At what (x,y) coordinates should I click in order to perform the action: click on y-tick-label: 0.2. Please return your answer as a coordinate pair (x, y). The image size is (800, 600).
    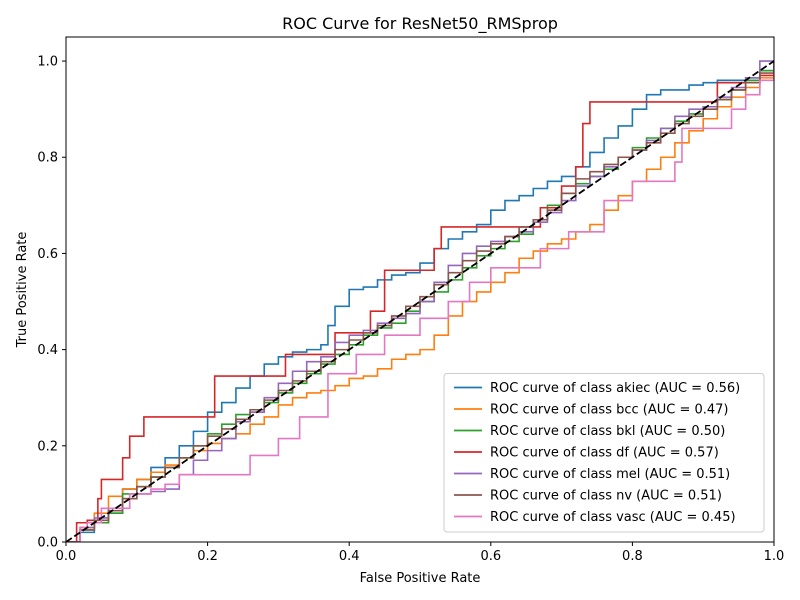
    Looking at the image, I should click on (47, 446).